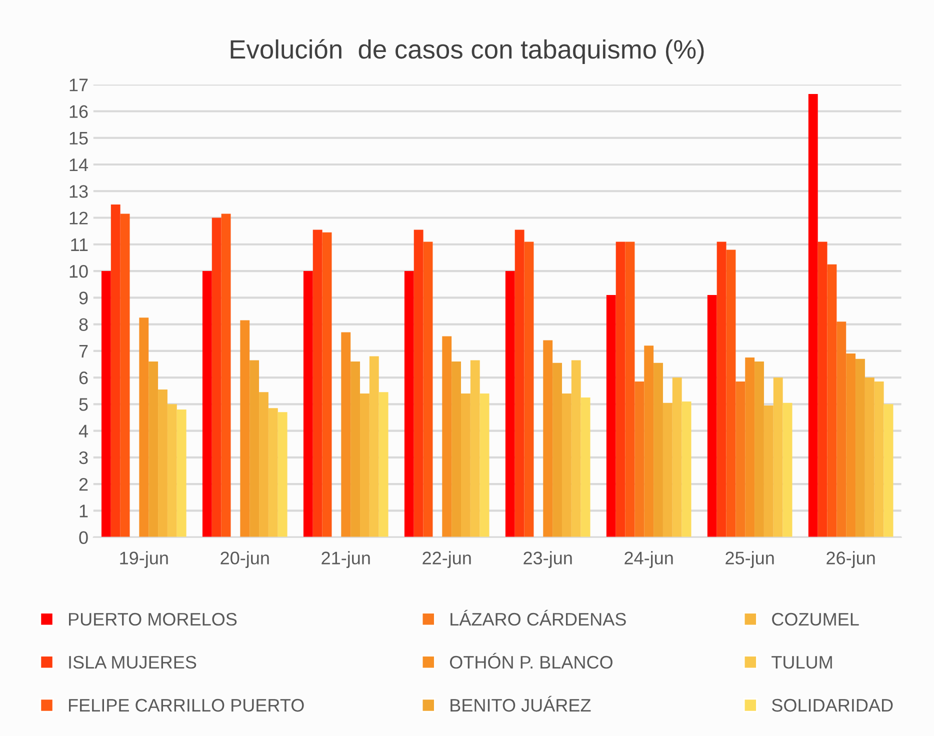 Image resolution: width=934 pixels, height=736 pixels. What do you see at coordinates (467, 51) in the screenshot?
I see `chart-title: Evolución de casos con tabaquismo (%)` at bounding box center [467, 51].